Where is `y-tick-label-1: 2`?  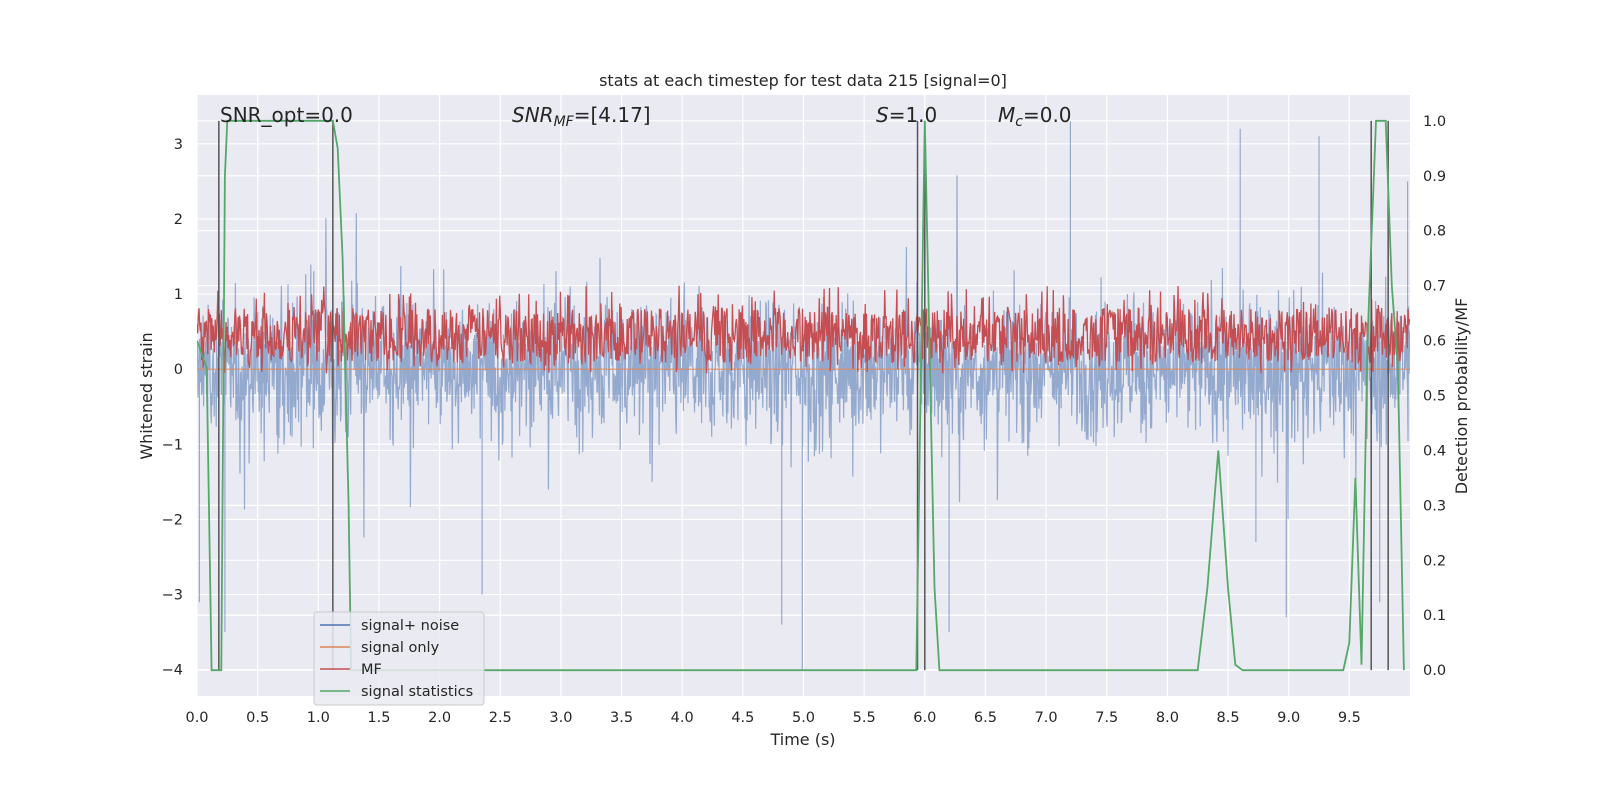 y-tick-label-1: 2 is located at coordinates (178, 220).